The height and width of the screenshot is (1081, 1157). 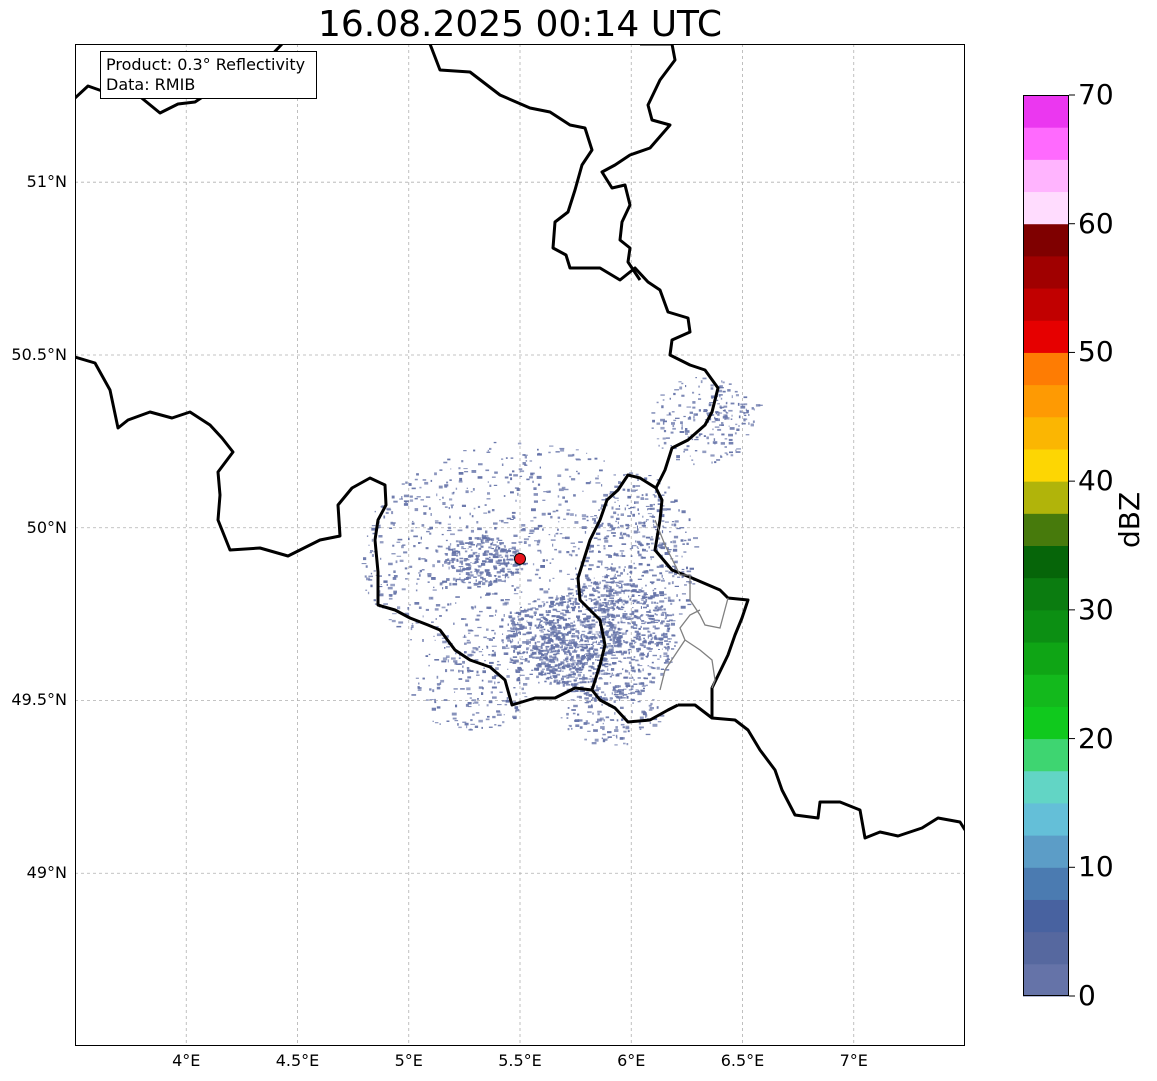 I want to click on border-netherlands-germany, so click(x=638, y=162).